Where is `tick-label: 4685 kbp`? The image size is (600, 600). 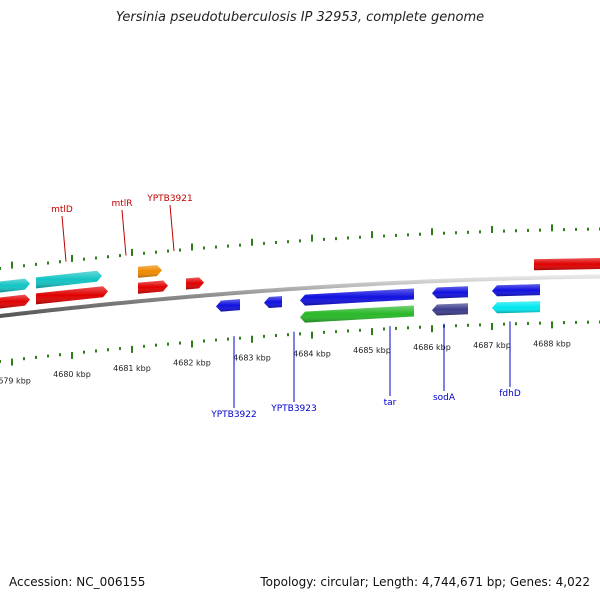 tick-label: 4685 kbp is located at coordinates (372, 350).